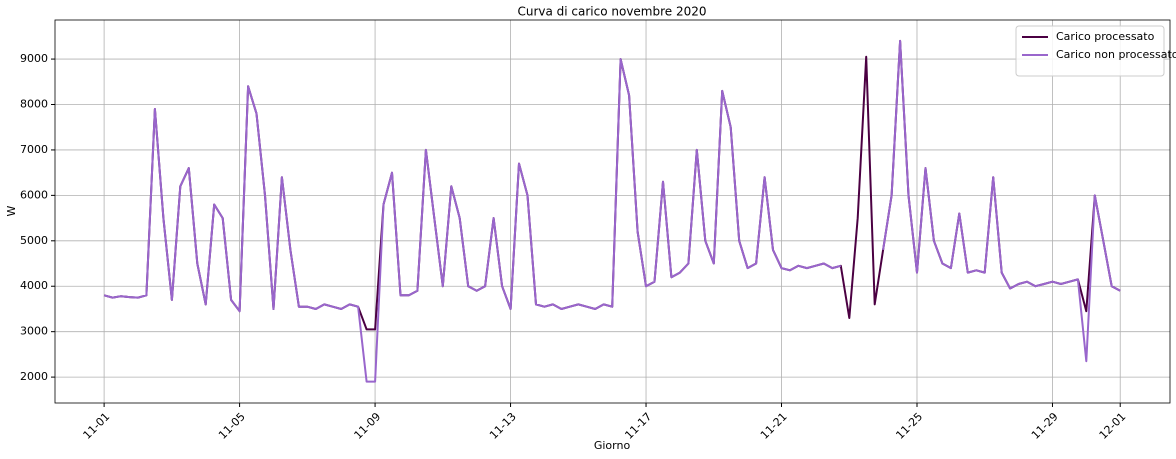 The width and height of the screenshot is (1176, 459). What do you see at coordinates (1105, 36) in the screenshot?
I see `legend-label: Carico processato` at bounding box center [1105, 36].